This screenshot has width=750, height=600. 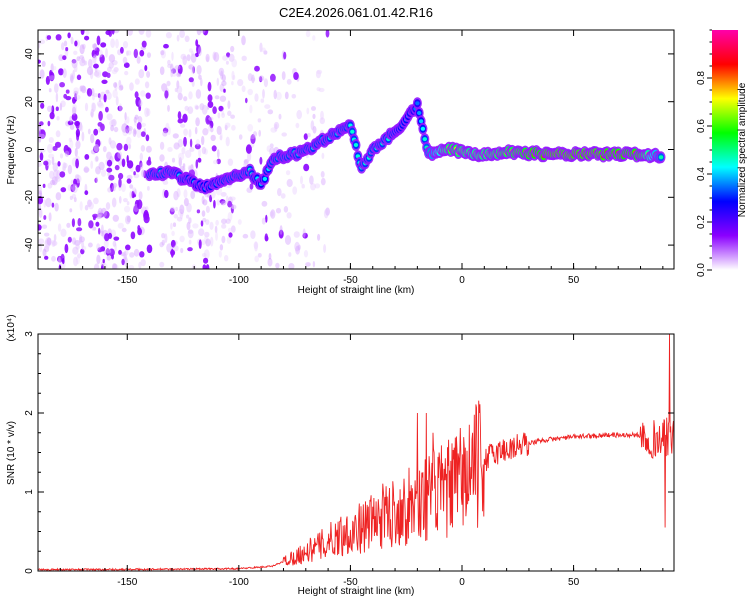 I want to click on x-tick-label: 50, so click(x=574, y=280).